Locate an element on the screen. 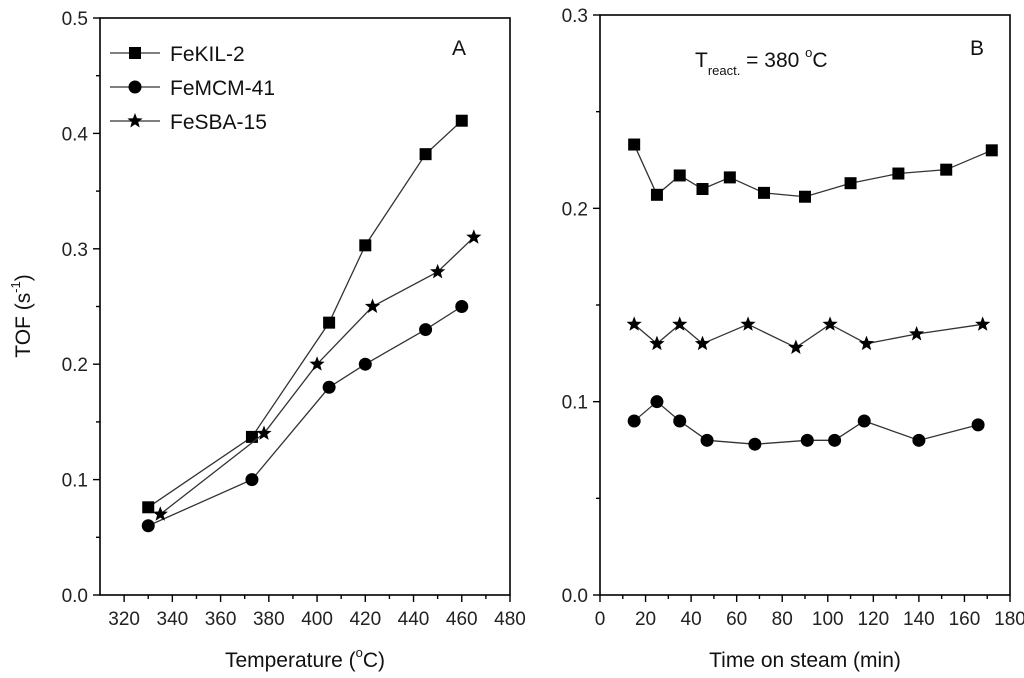  reaction-temperature-annotation: Treact. = 380 oC is located at coordinates (761, 61).